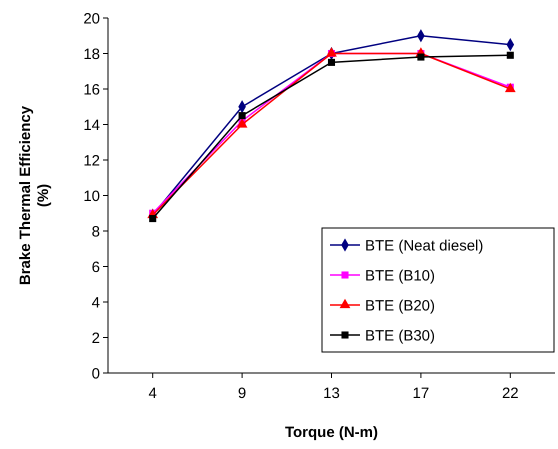  Describe the element at coordinates (510, 393) in the screenshot. I see `x-tick-label: 22` at that location.